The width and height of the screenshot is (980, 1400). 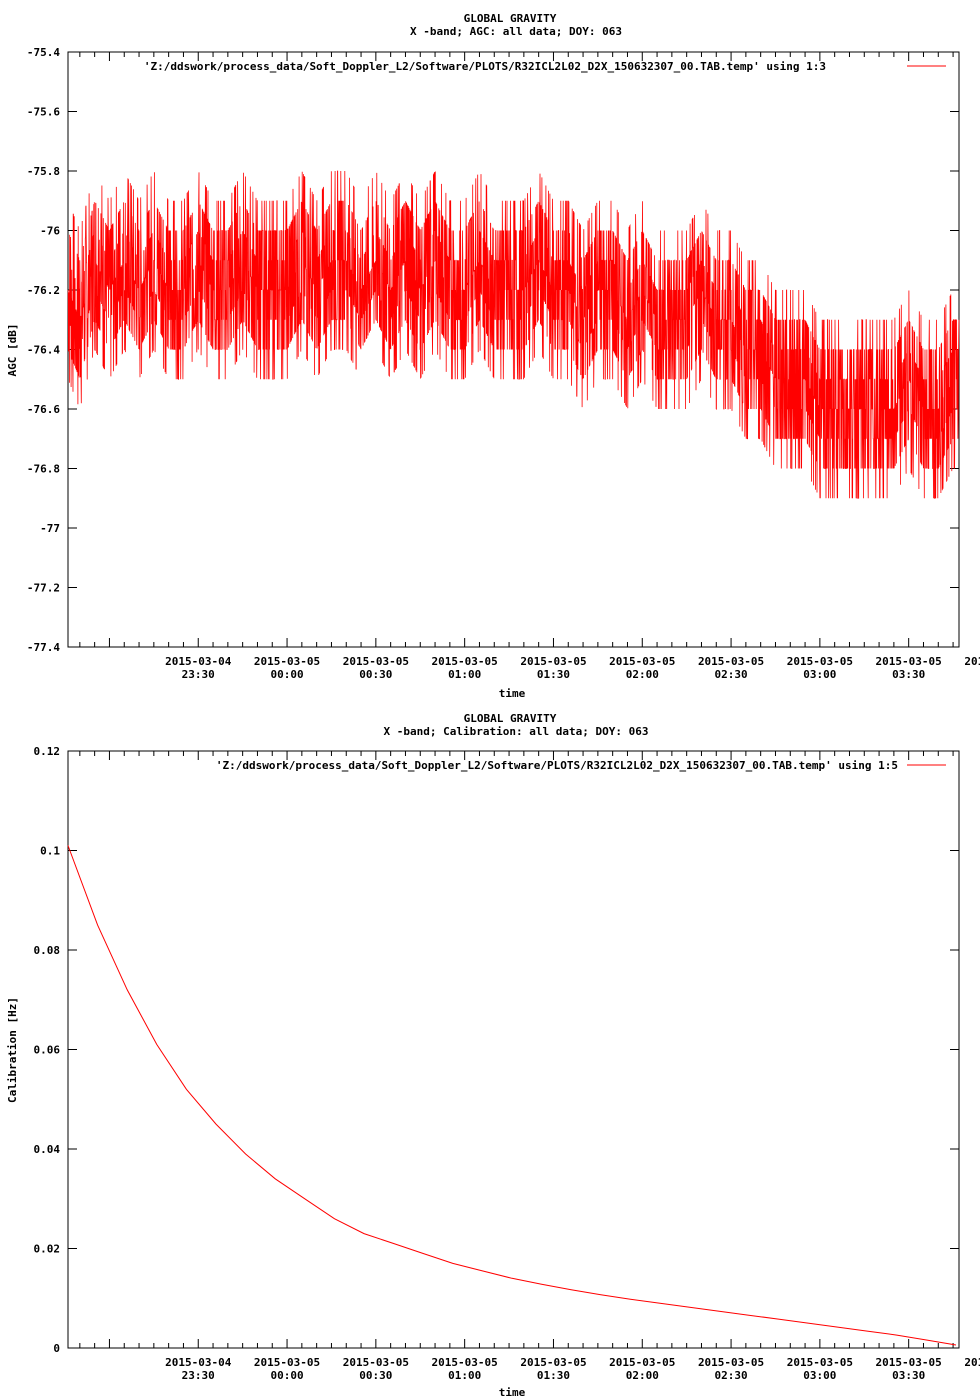 I want to click on y-tick-label: -76.4, so click(x=43, y=350).